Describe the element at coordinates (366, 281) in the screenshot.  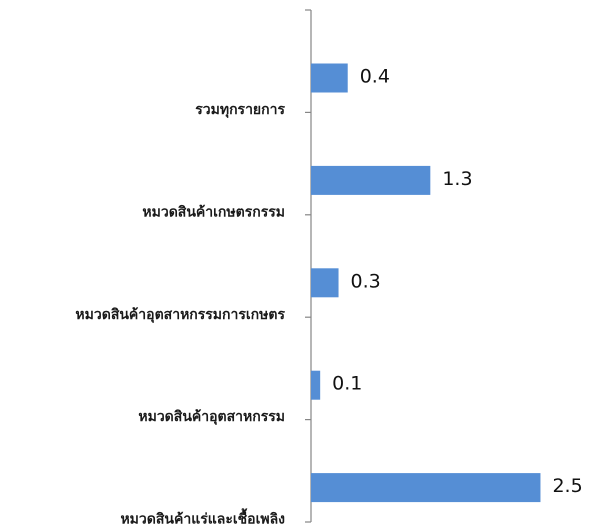
I see `data-label: 0.3` at that location.